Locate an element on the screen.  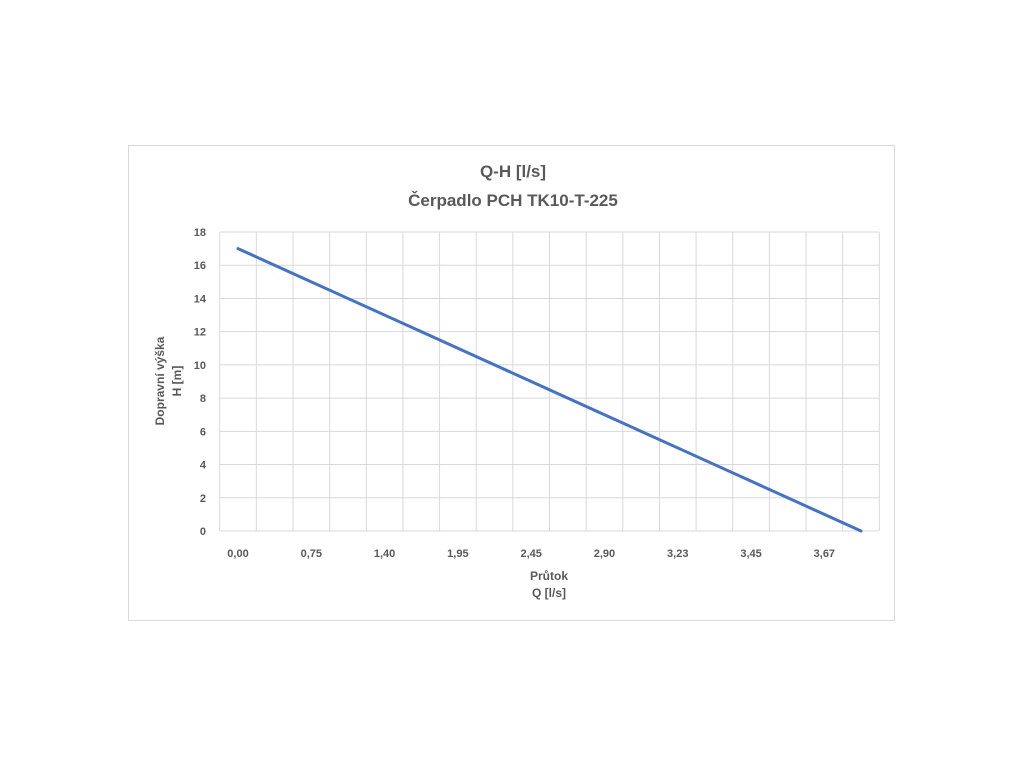
x-tick-label: 2,90 is located at coordinates (604, 554).